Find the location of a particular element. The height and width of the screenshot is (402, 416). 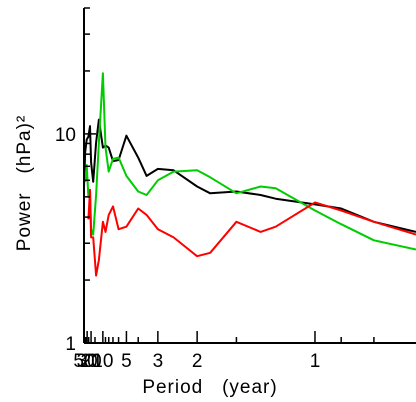

x-axis-label: Period (year) is located at coordinates (209, 387).